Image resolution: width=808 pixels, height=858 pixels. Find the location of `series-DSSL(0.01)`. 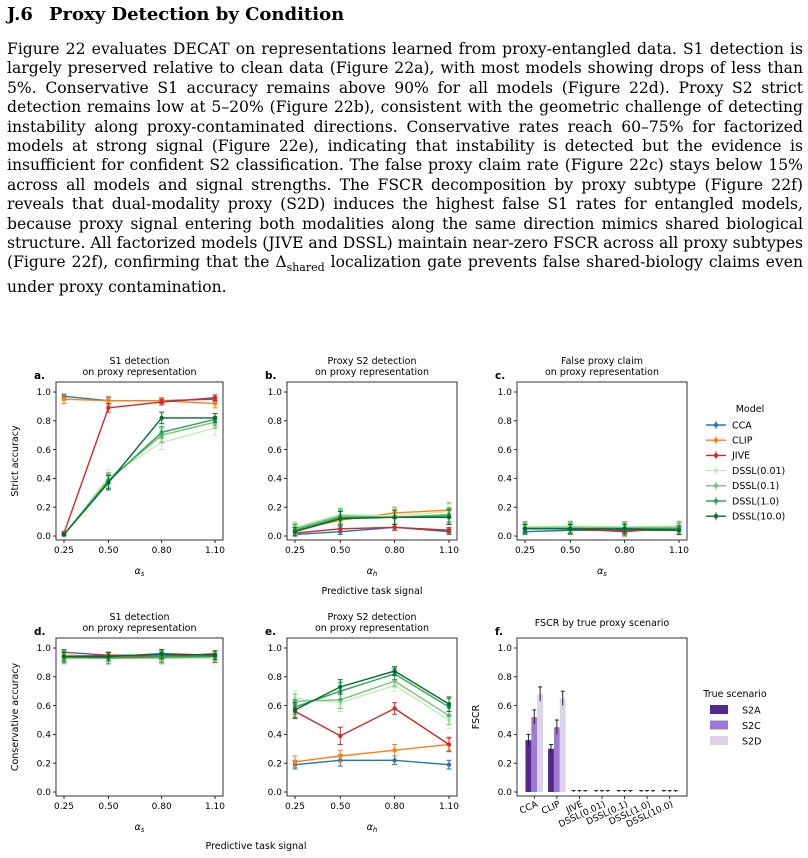

series-DSSL(0.01) is located at coordinates (139, 478).